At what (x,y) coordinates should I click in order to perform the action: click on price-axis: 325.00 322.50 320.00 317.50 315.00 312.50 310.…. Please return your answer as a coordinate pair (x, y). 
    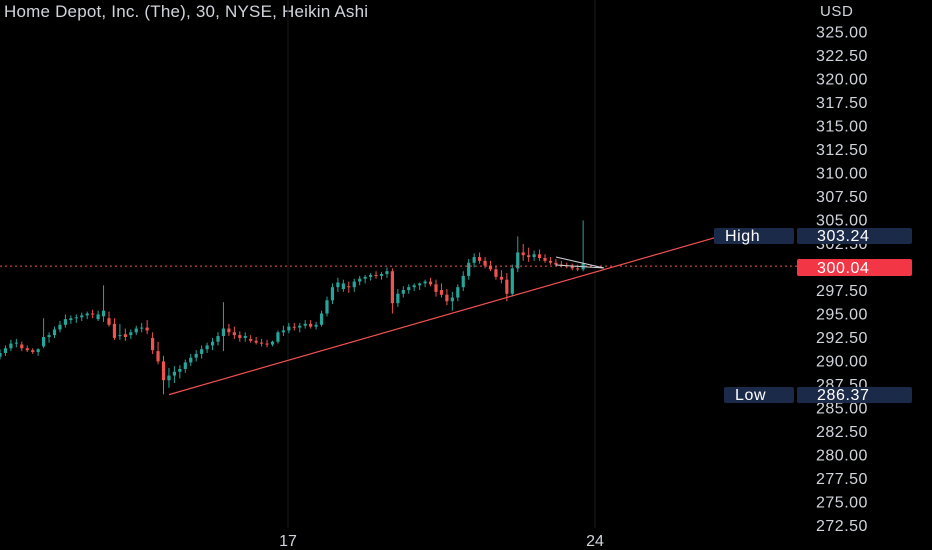
    Looking at the image, I should click on (842, 280).